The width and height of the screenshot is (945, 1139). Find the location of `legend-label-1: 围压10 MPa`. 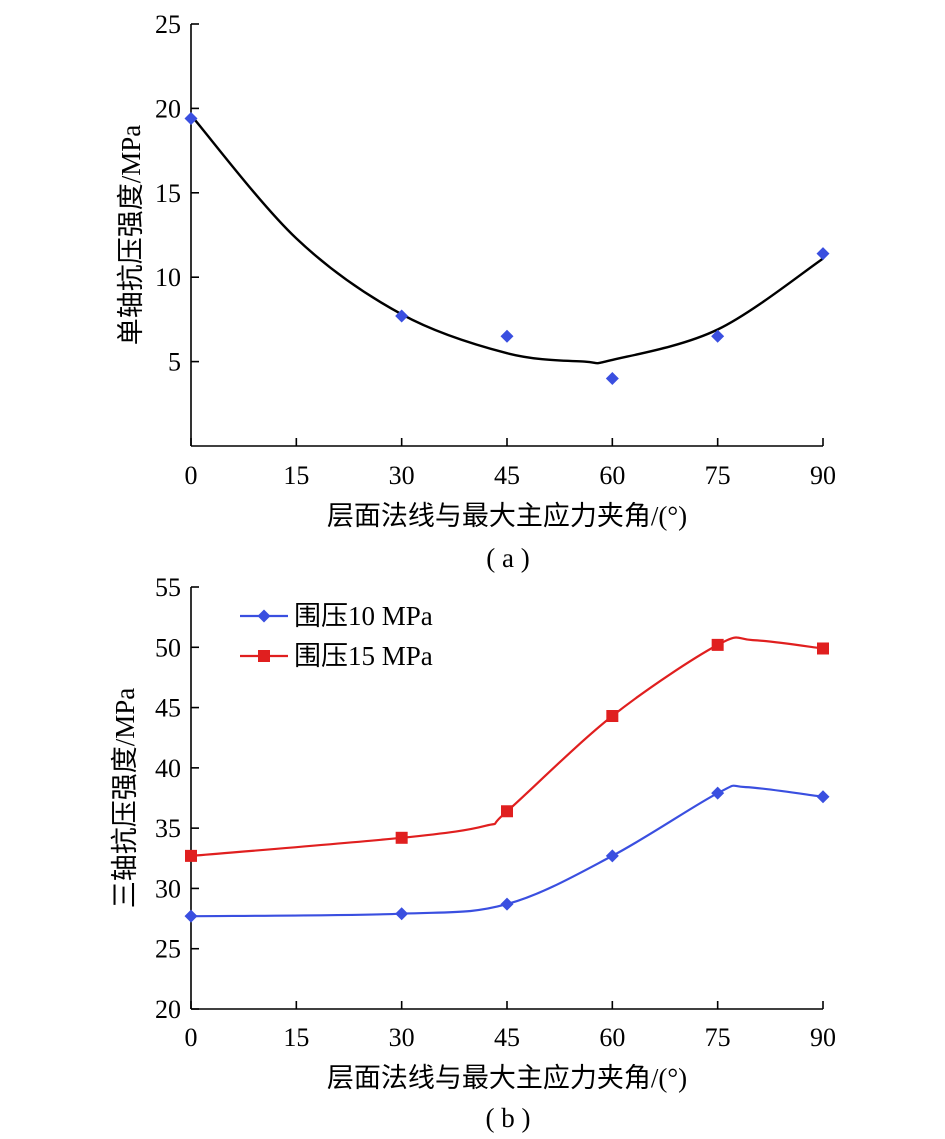

legend-label-1: 围压10 MPa is located at coordinates (363, 616).